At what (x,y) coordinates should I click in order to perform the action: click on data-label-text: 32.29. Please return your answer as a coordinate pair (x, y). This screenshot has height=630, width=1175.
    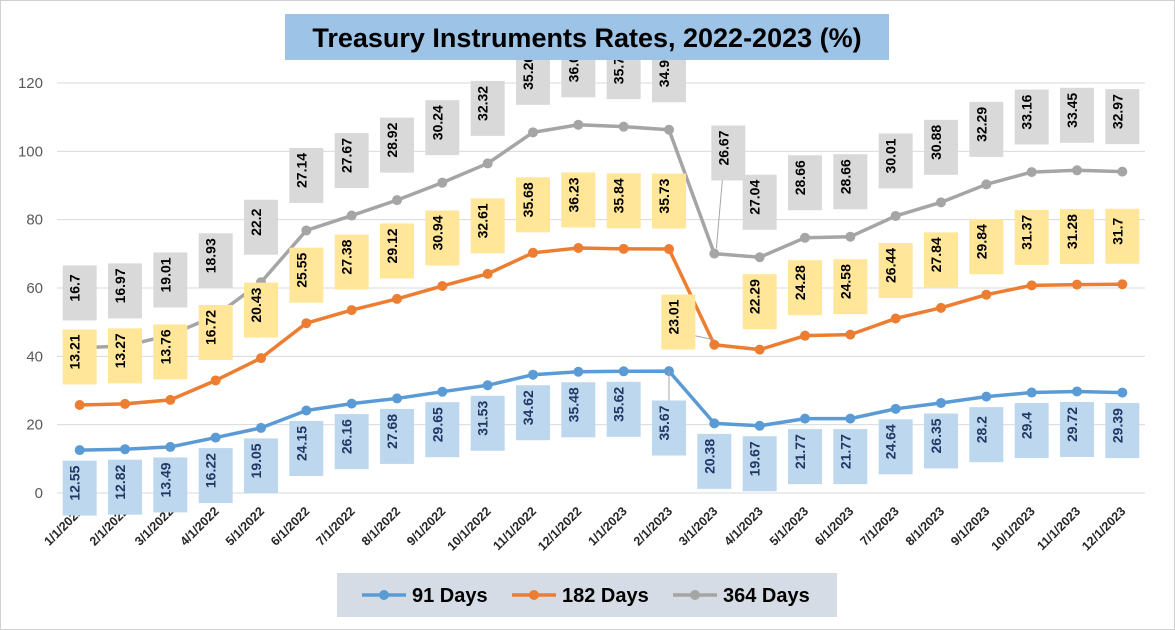
    Looking at the image, I should click on (981, 124).